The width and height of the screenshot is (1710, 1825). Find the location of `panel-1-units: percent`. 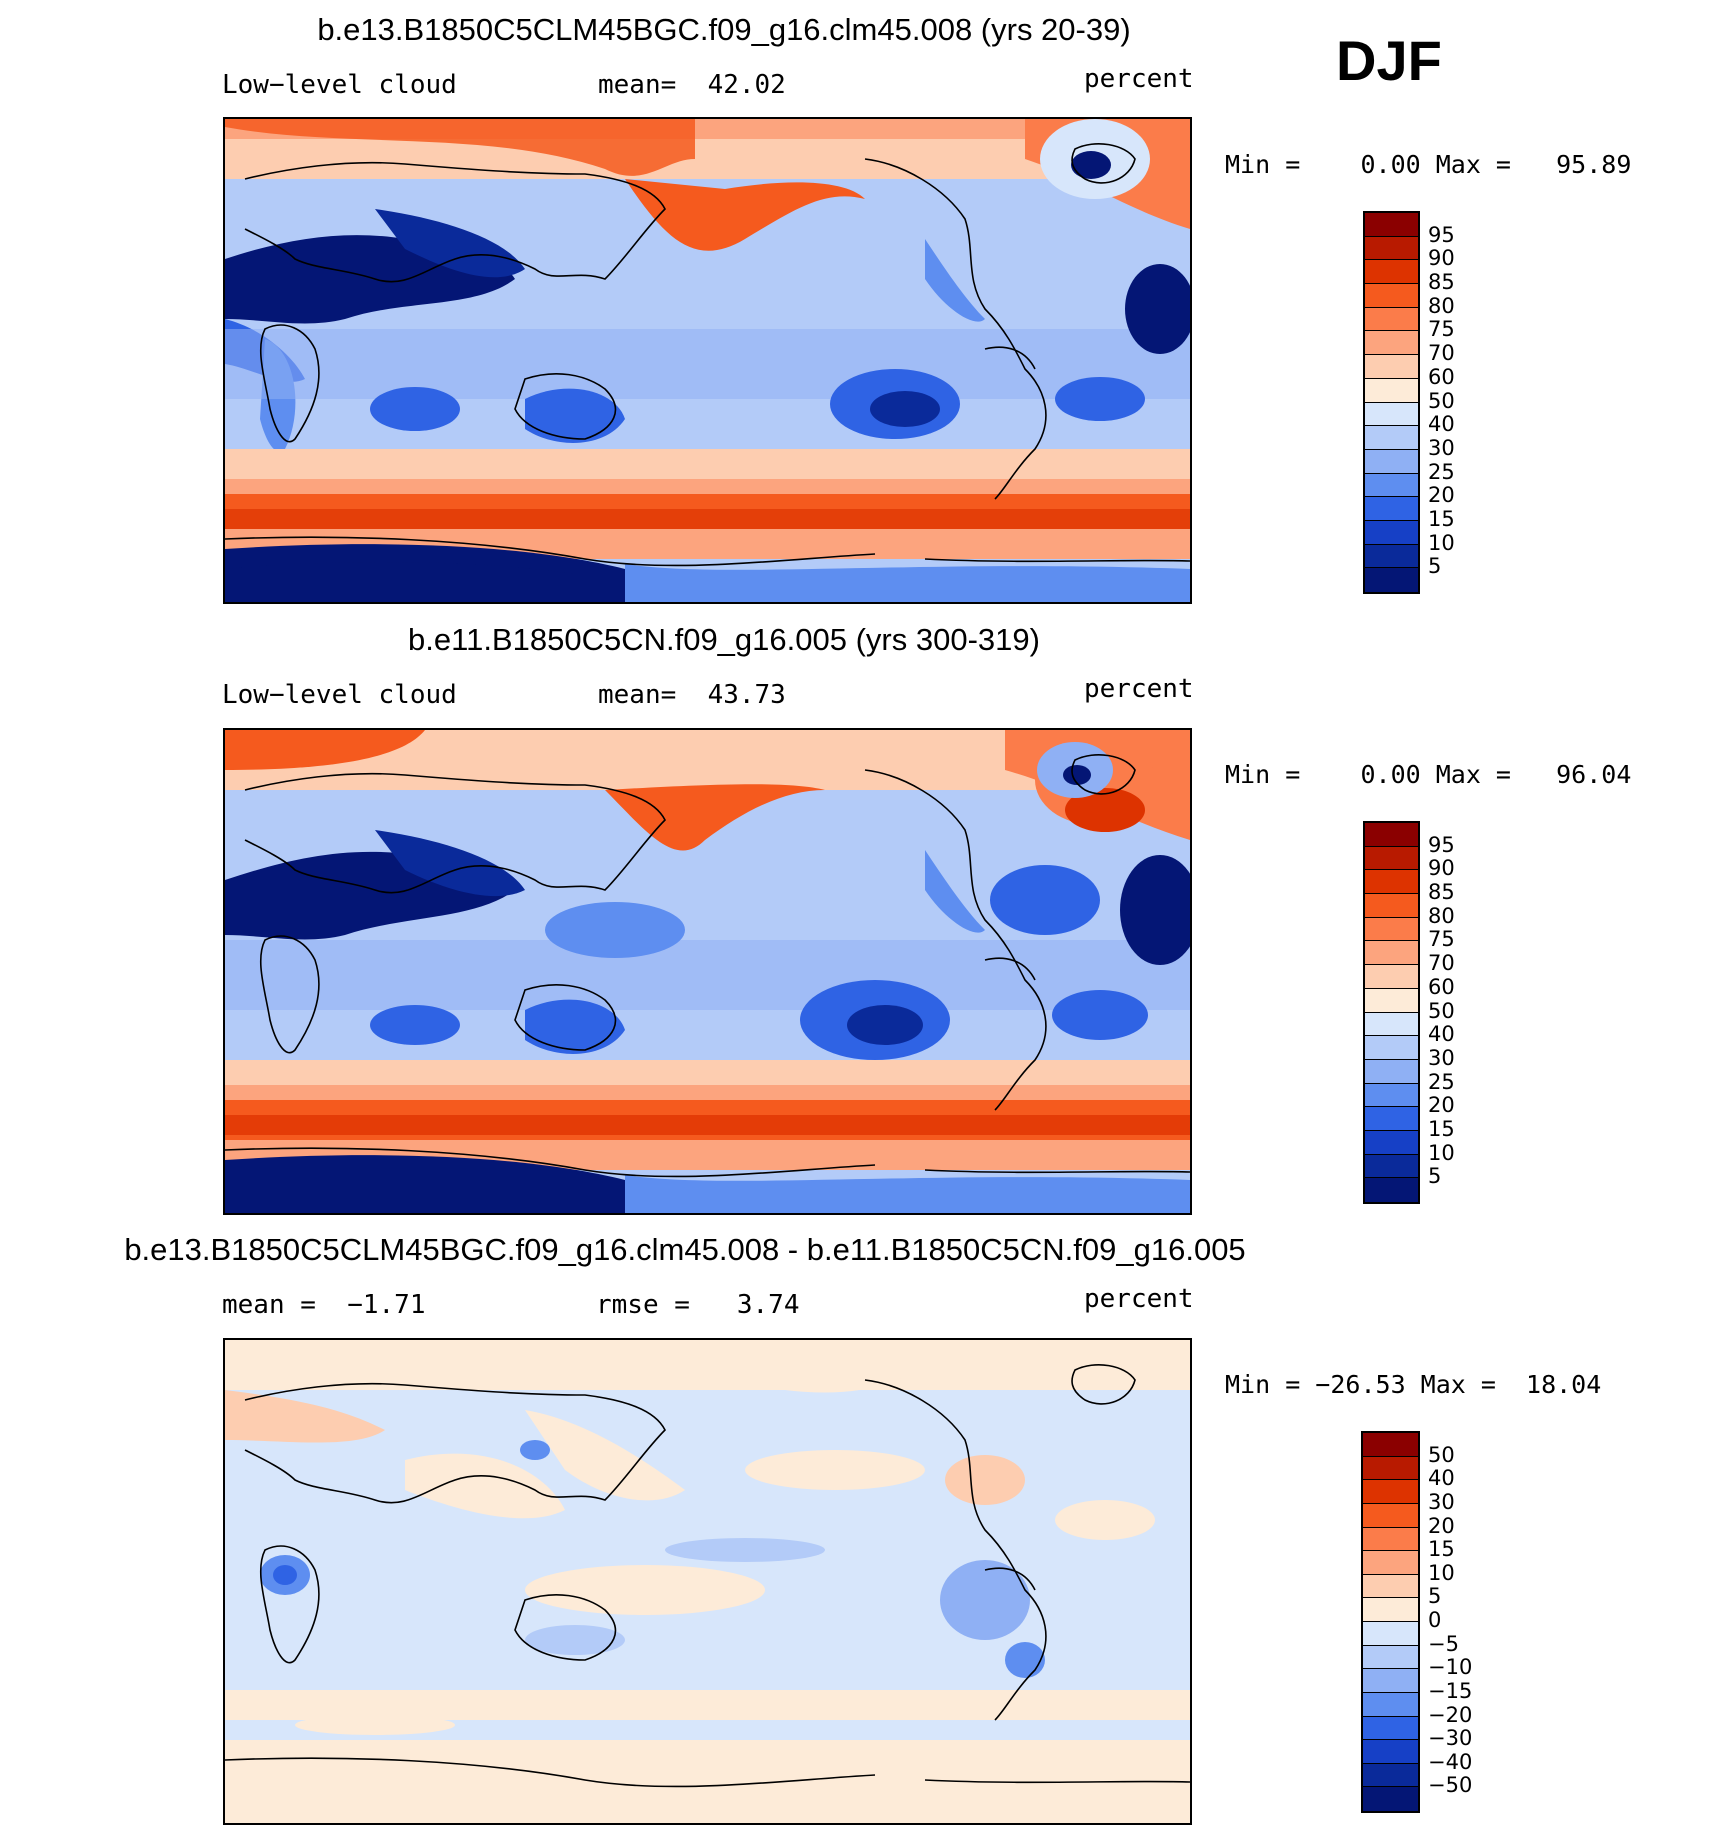

panel-1-units: percent is located at coordinates (1139, 79).